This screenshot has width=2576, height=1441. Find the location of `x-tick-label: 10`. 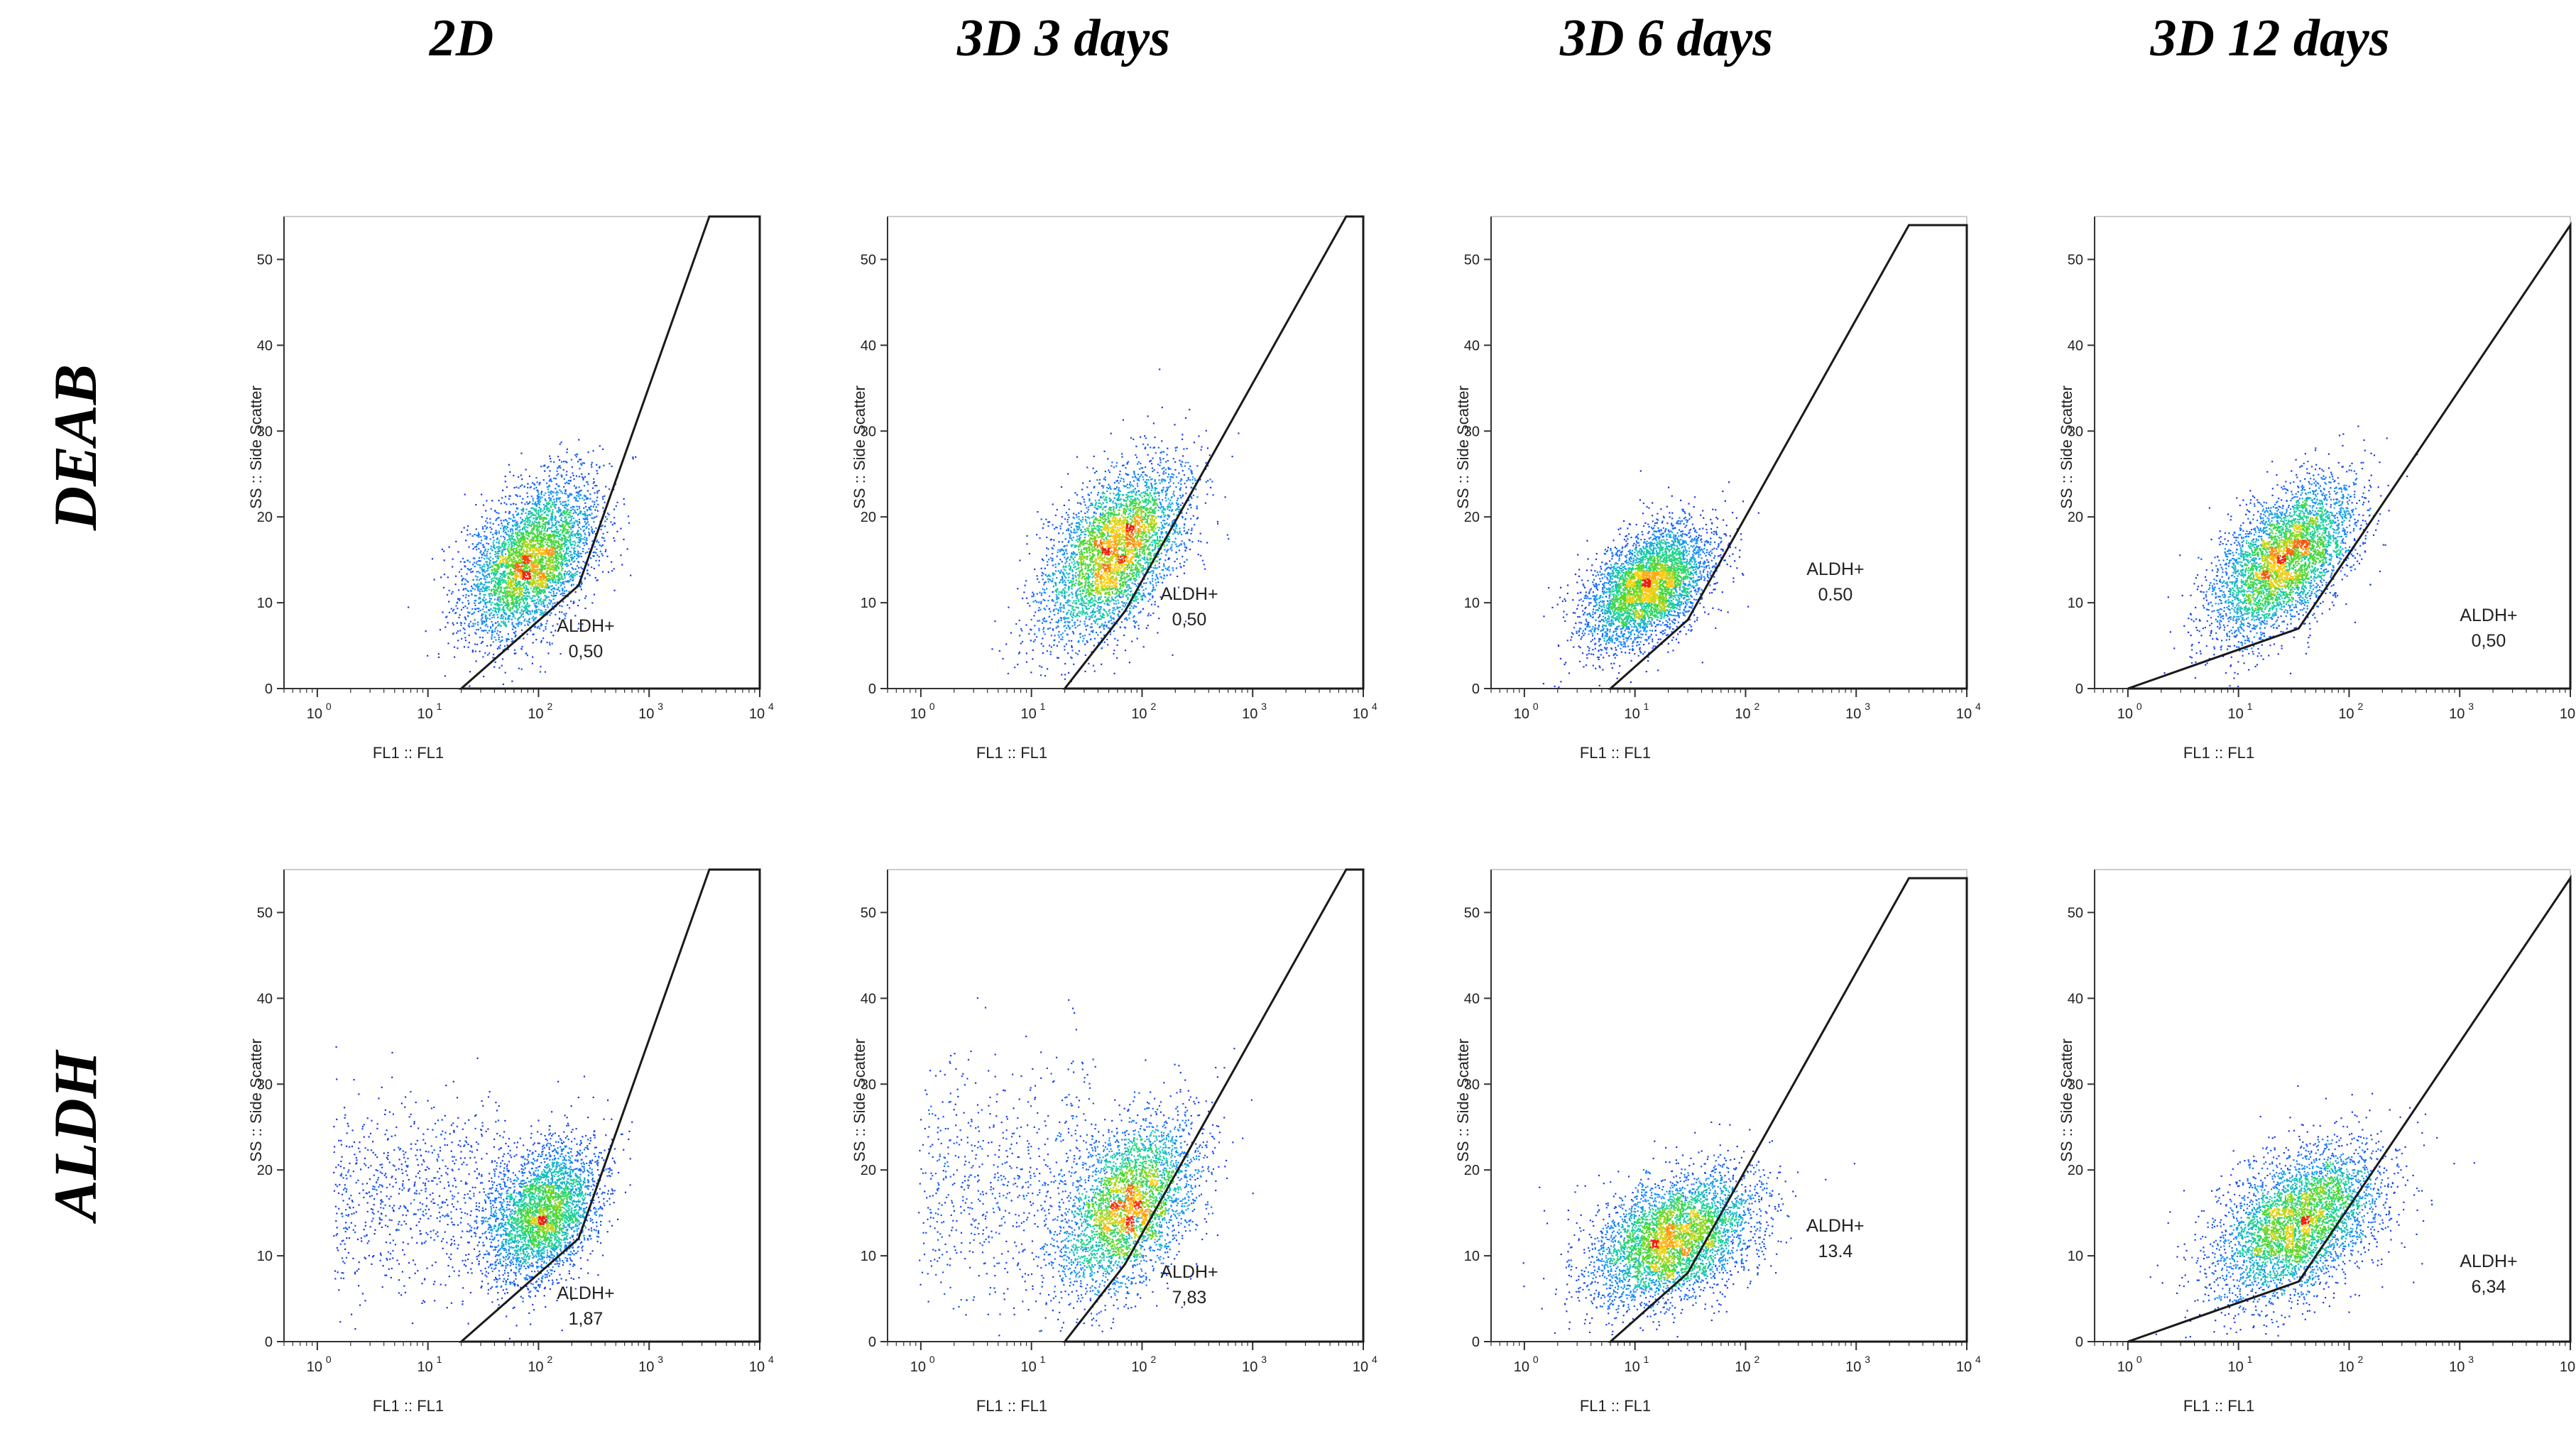

x-tick-label: 10 is located at coordinates (1029, 714).